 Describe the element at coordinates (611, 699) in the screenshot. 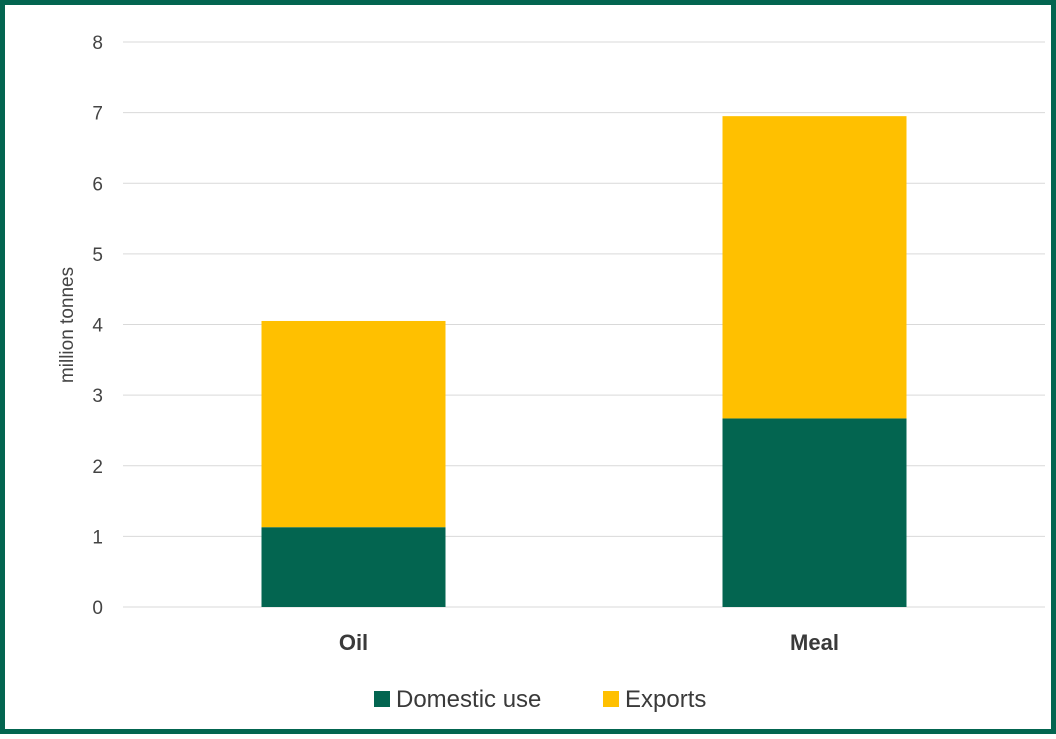

I see `legend-swatch-exports` at that location.